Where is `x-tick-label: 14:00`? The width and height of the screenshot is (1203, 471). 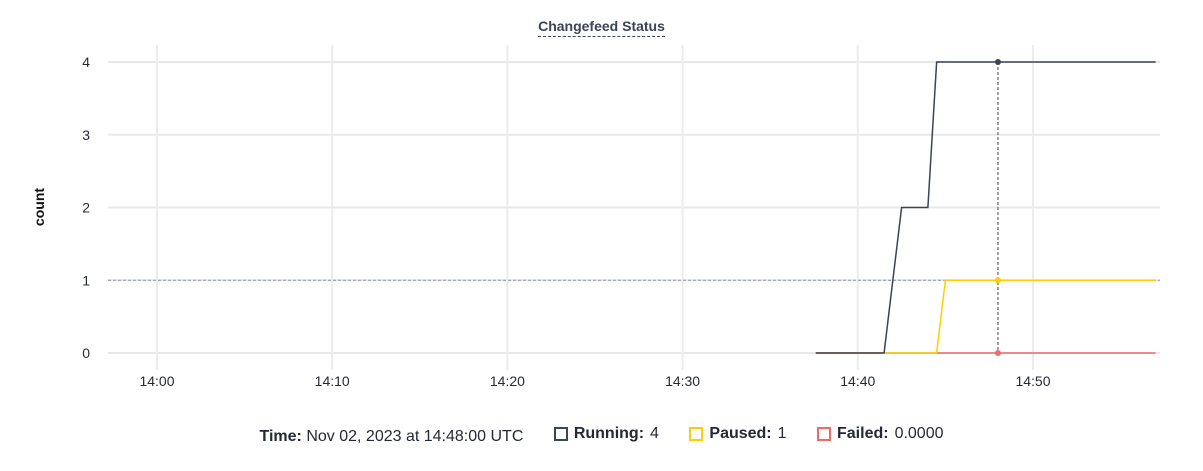 x-tick-label: 14:00 is located at coordinates (156, 381).